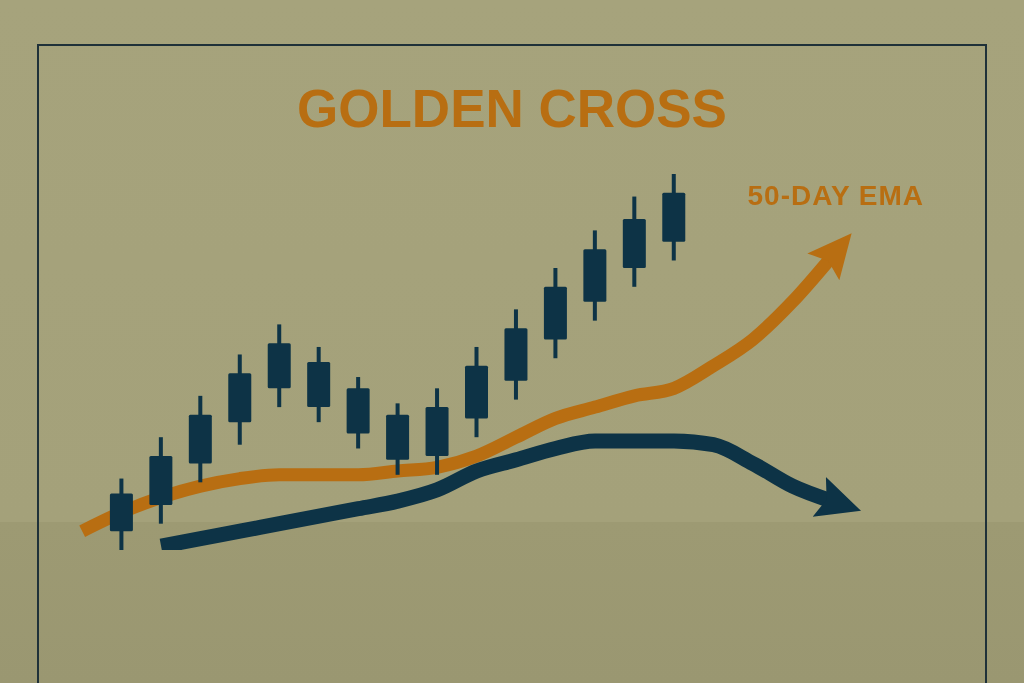 This screenshot has width=1024, height=683. I want to click on chart-title: GOLDEN CROSS, so click(512, 108).